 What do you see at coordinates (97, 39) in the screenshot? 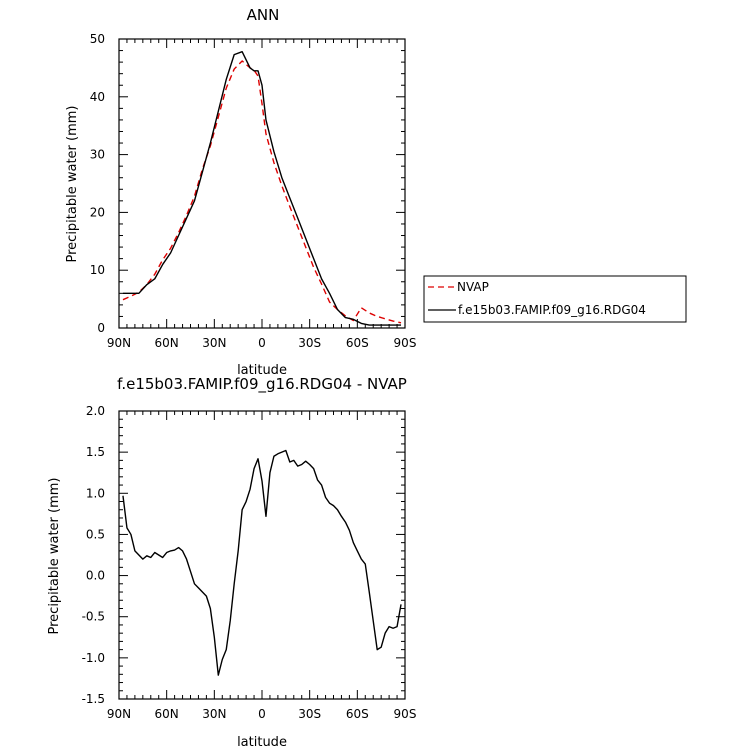
I see `top-y-tick-label: 50` at bounding box center [97, 39].